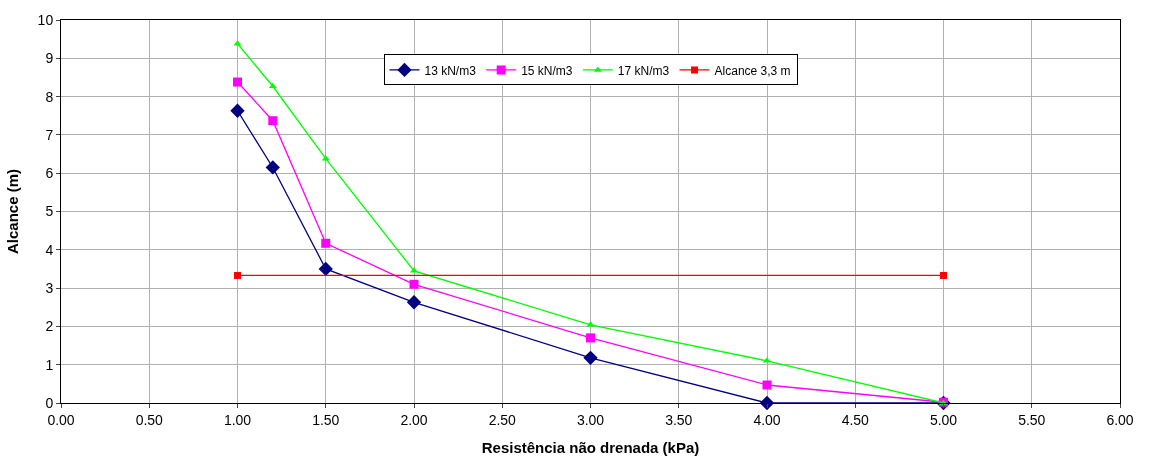 The height and width of the screenshot is (475, 1163). Describe the element at coordinates (149, 419) in the screenshot. I see `x-tick-label: 0.50` at that location.